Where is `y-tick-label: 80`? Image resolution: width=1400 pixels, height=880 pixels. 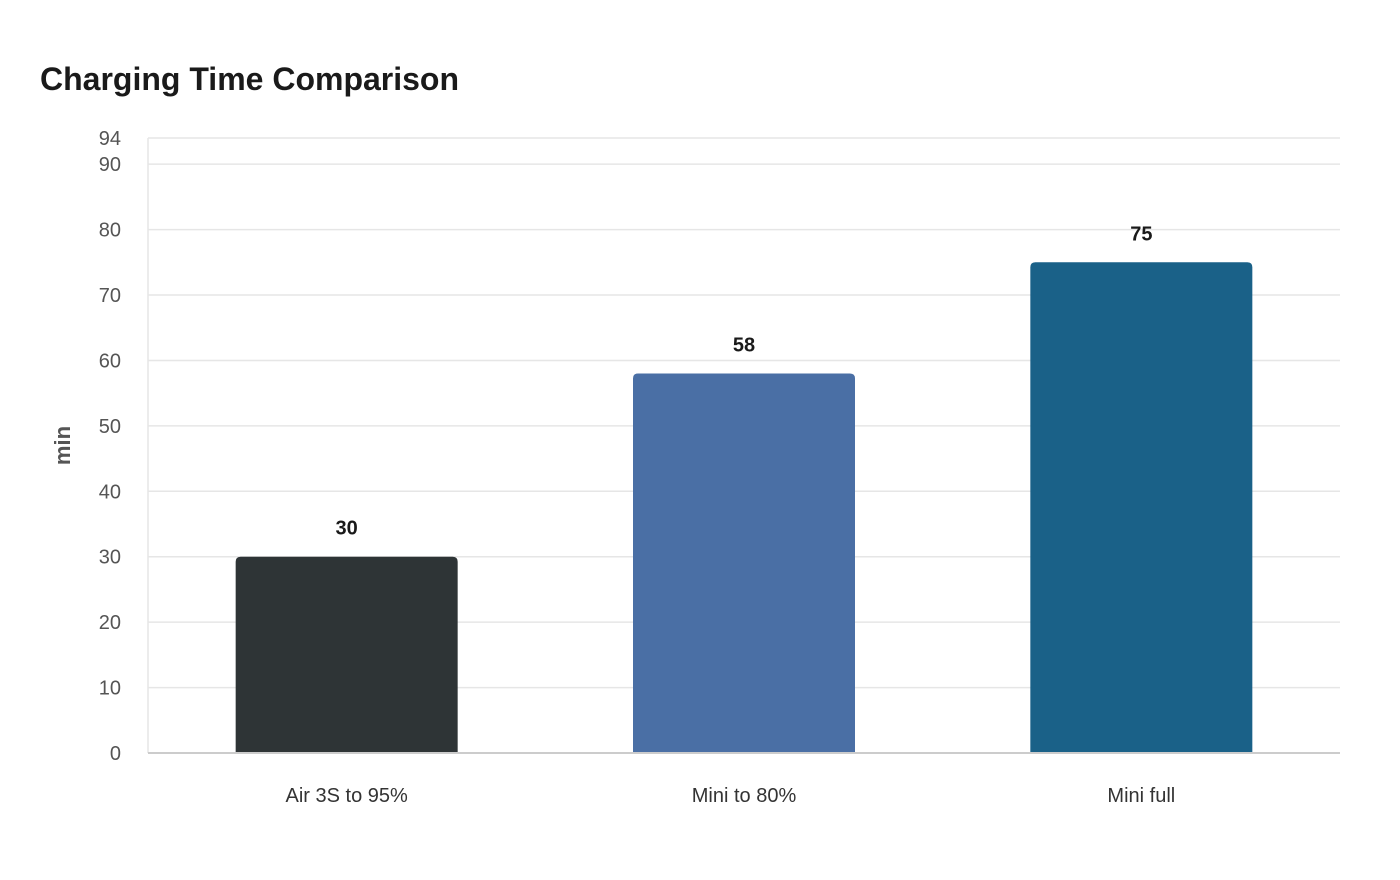
y-tick-label: 80 is located at coordinates (110, 231).